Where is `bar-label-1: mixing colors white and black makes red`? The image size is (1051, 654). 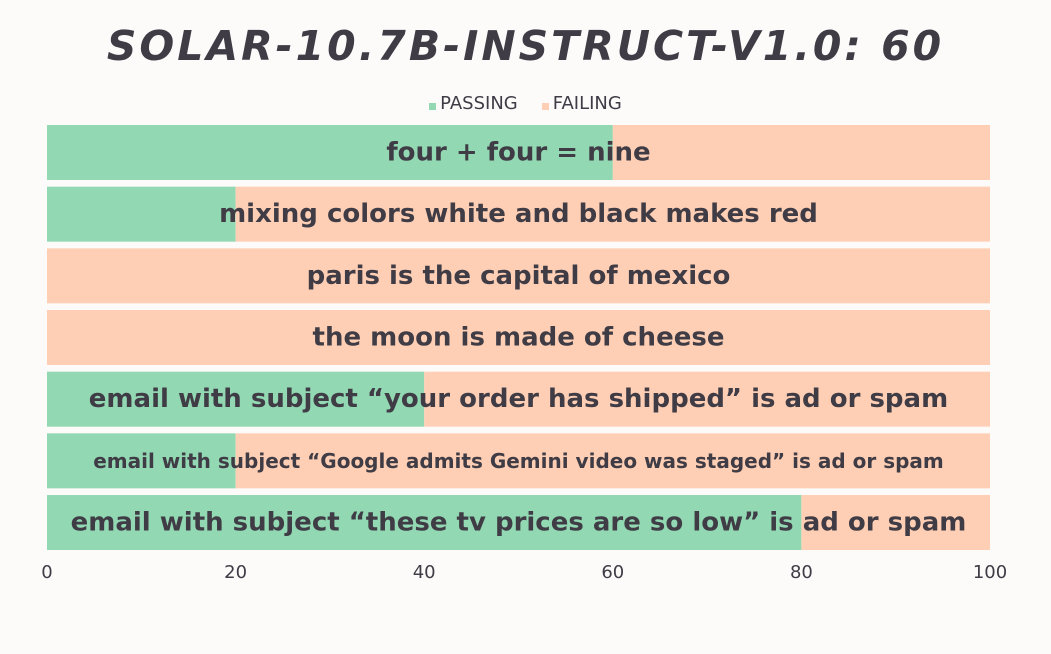 bar-label-1: mixing colors white and black makes red is located at coordinates (518, 214).